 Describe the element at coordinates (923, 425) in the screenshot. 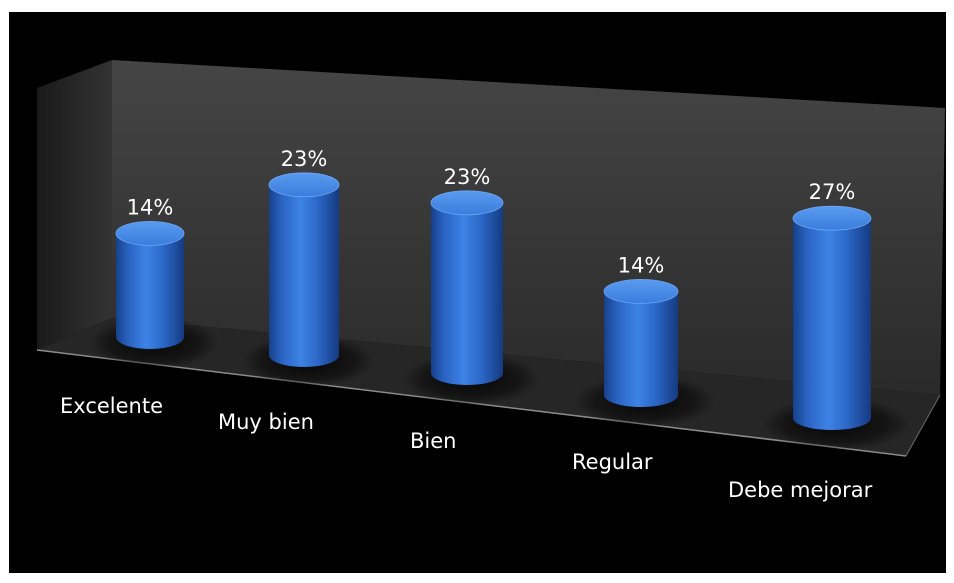

I see `floor-right-edge` at that location.